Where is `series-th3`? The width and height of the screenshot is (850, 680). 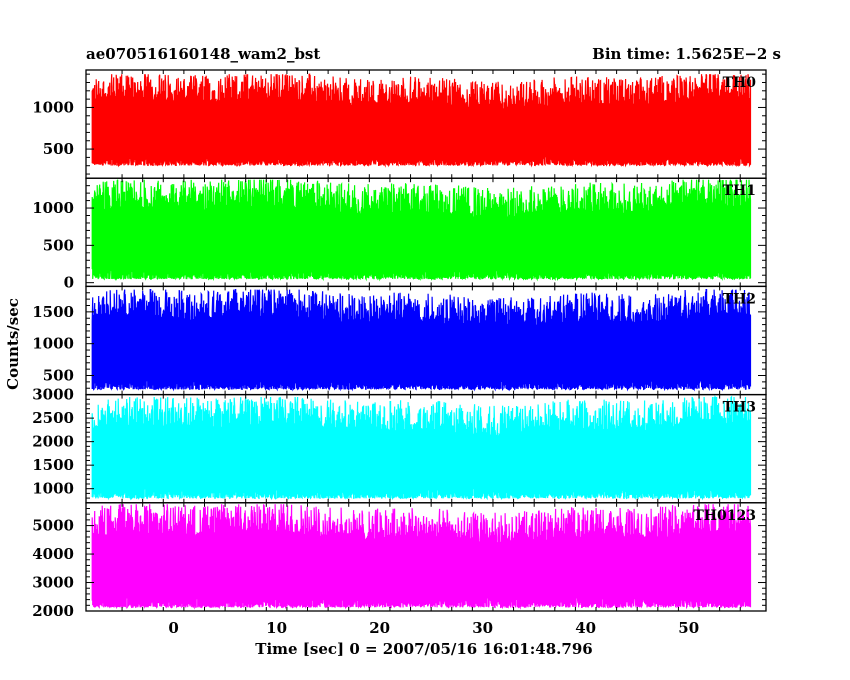
series-th3 is located at coordinates (421, 447).